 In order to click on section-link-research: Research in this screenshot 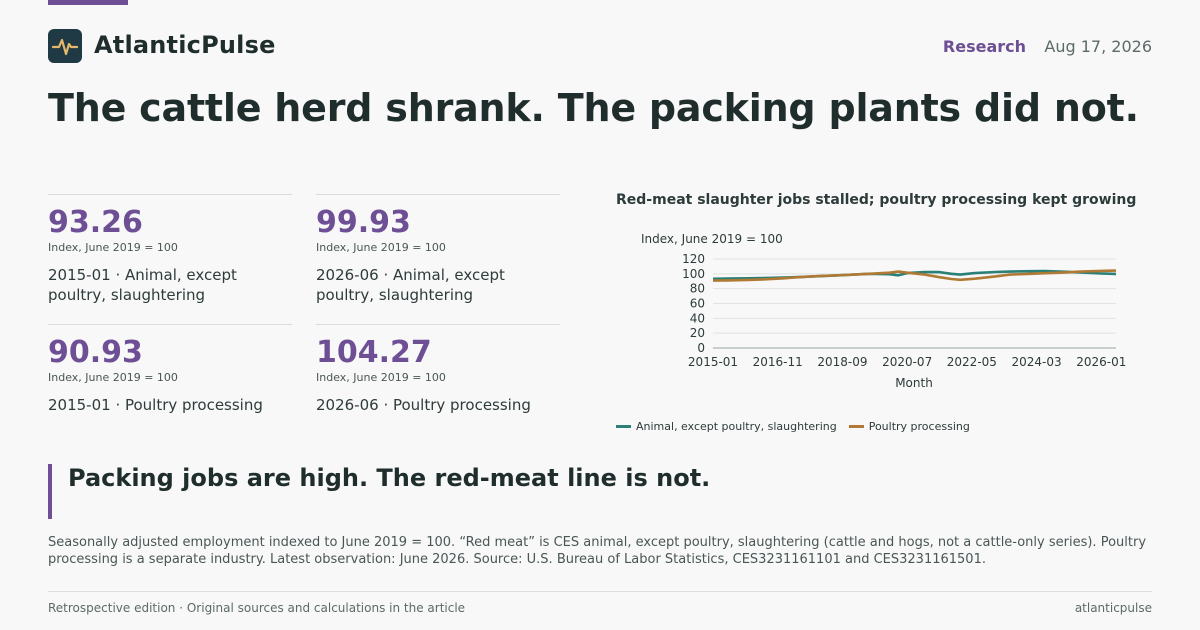, I will do `click(984, 46)`.